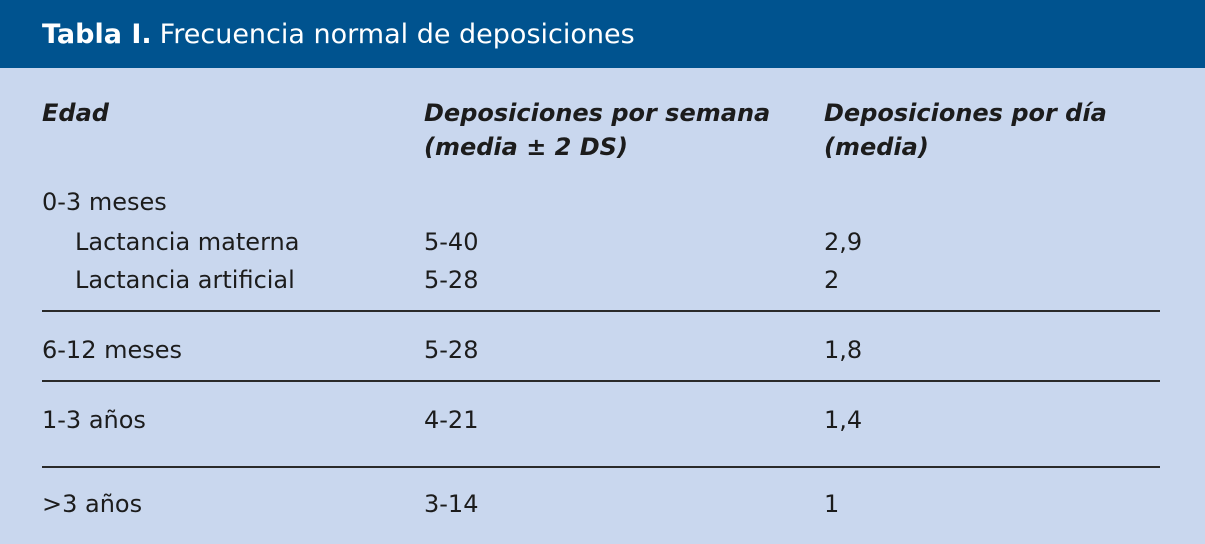 This screenshot has width=1205, height=544. Describe the element at coordinates (597, 113) in the screenshot. I see `header-per-week-line1: Deposiciones por semana` at that location.